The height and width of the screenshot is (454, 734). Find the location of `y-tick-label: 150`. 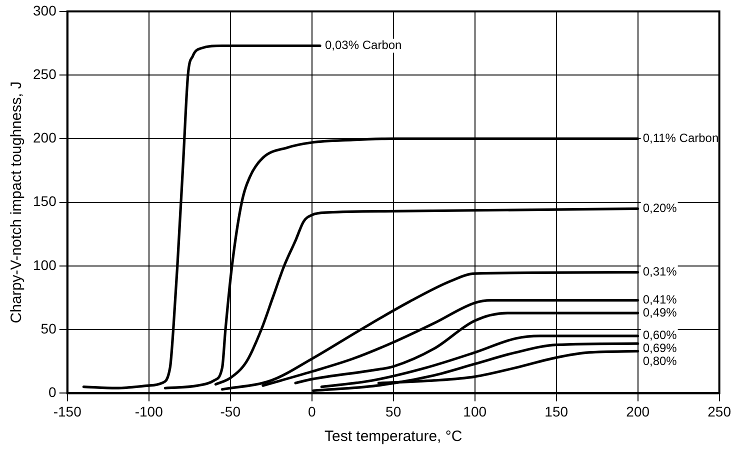

y-tick-label: 150 is located at coordinates (45, 201).